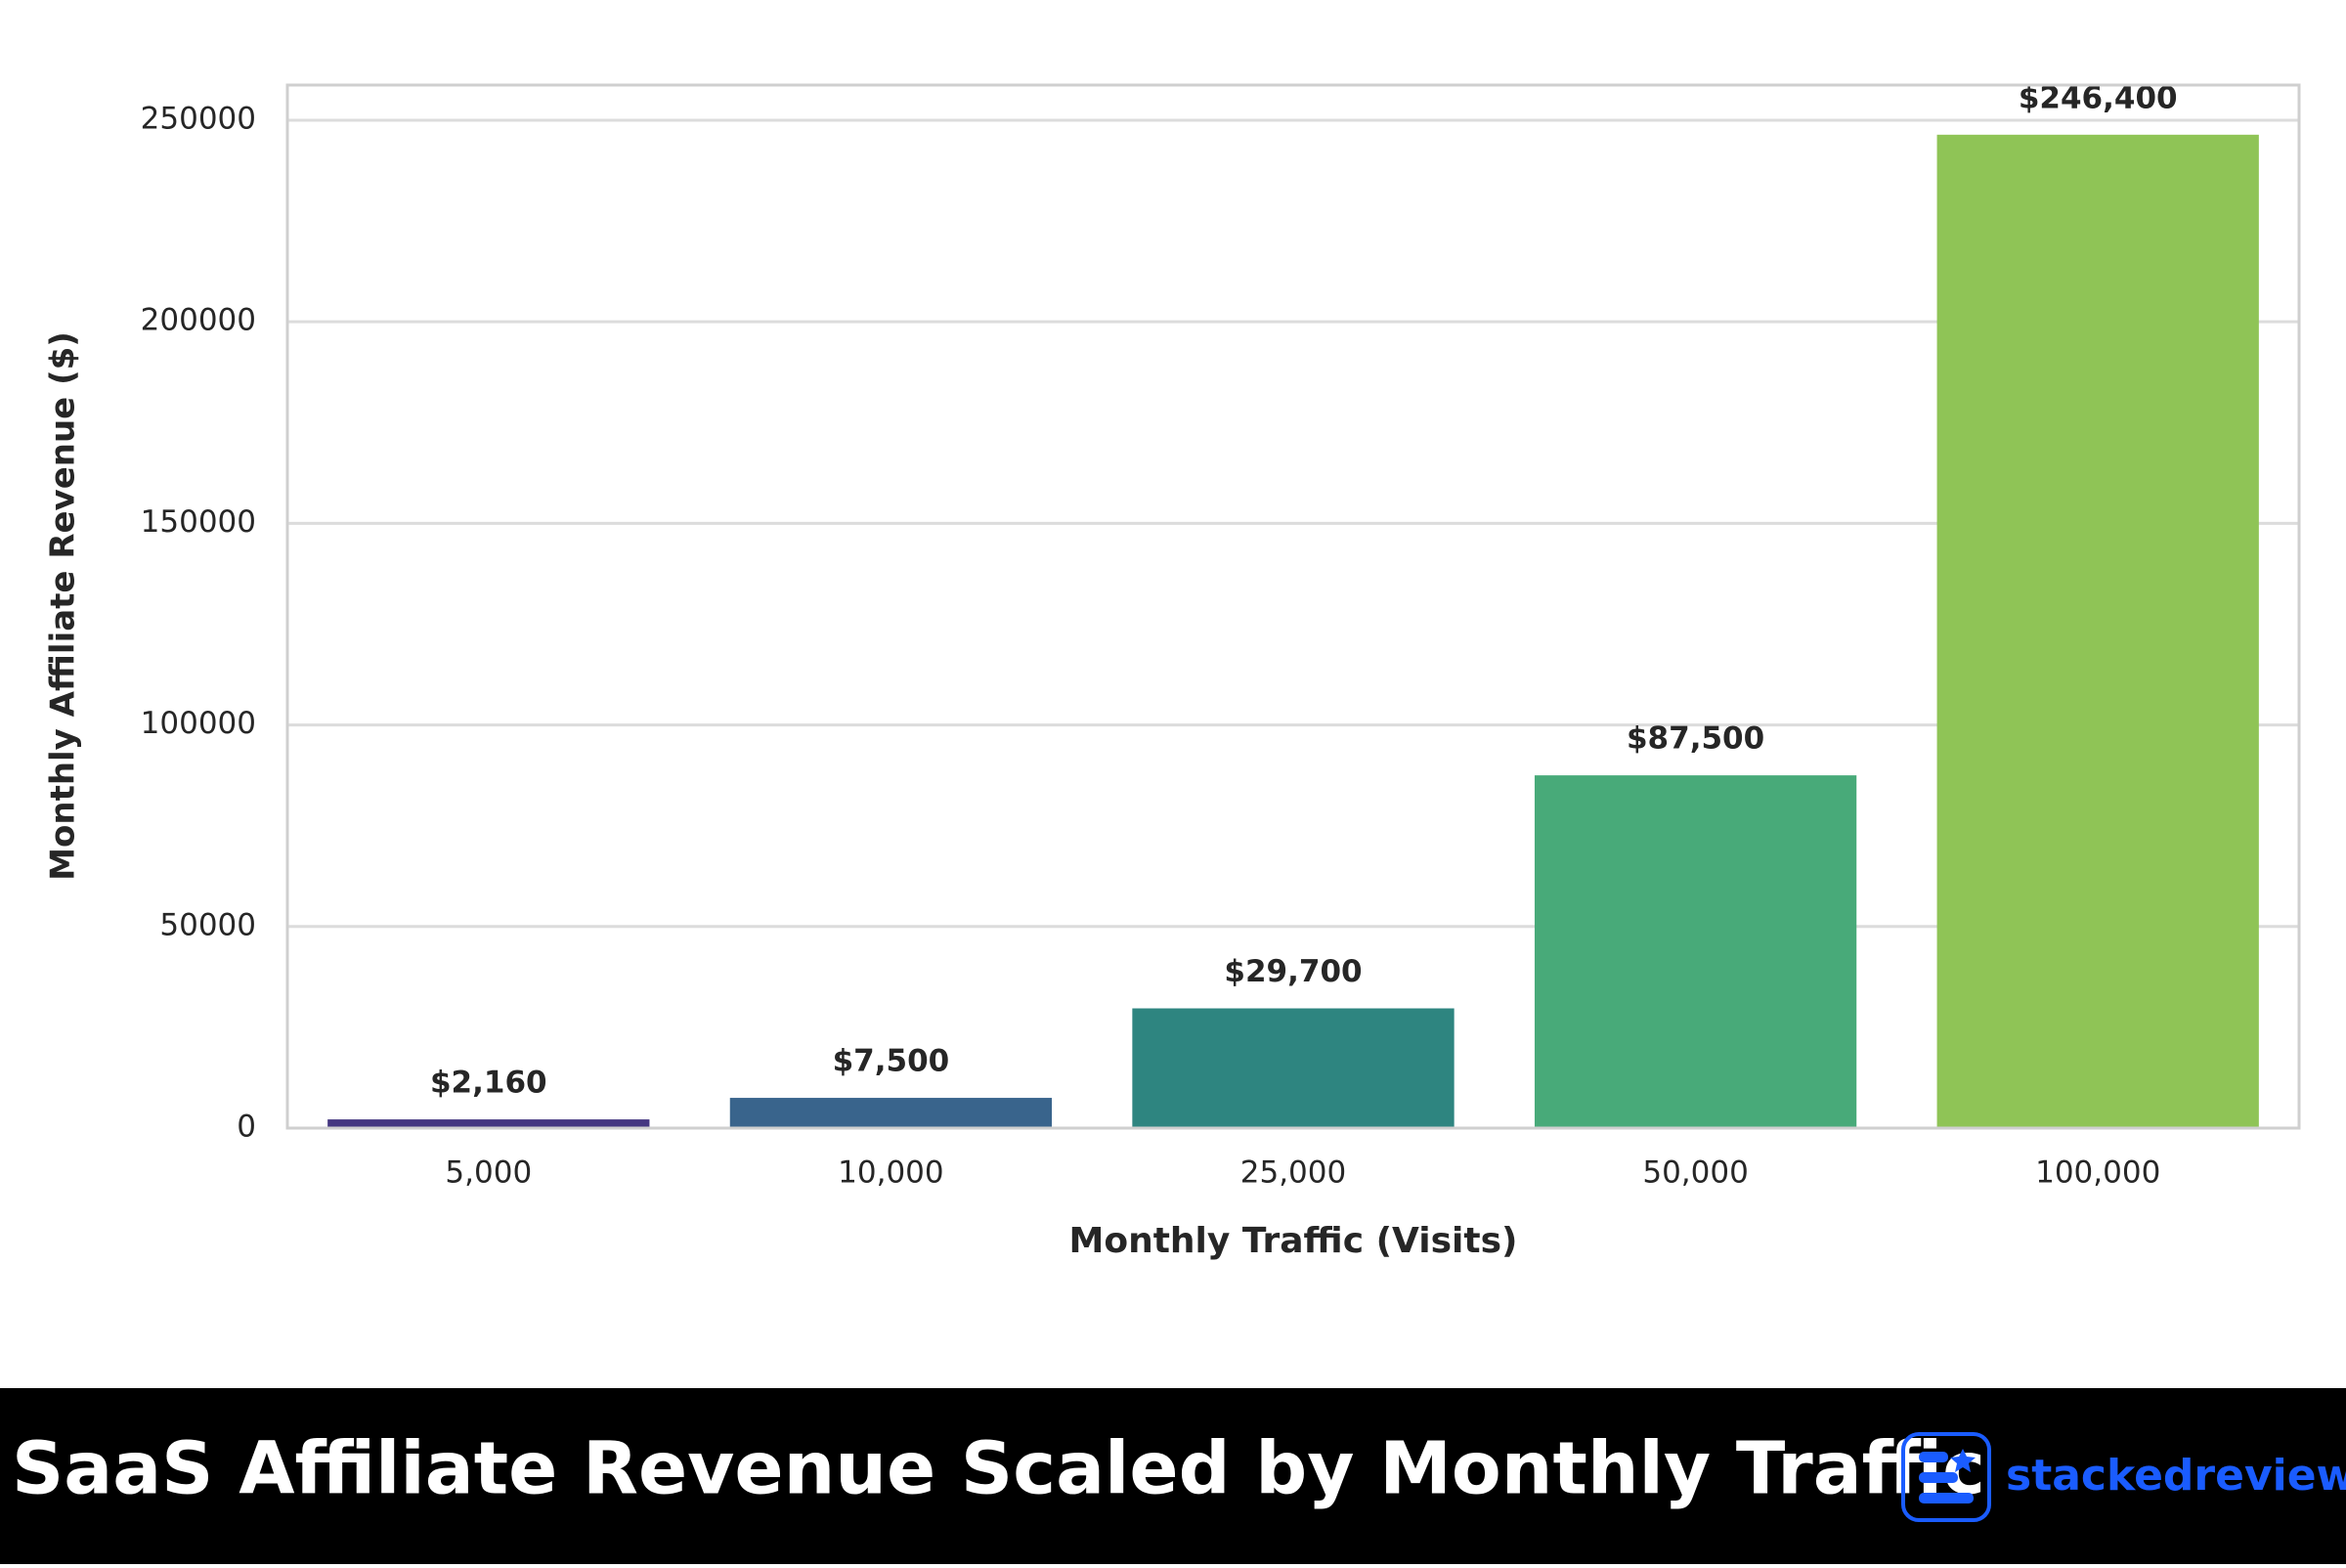  I want to click on x-tick-label: 100,000, so click(2098, 1173).